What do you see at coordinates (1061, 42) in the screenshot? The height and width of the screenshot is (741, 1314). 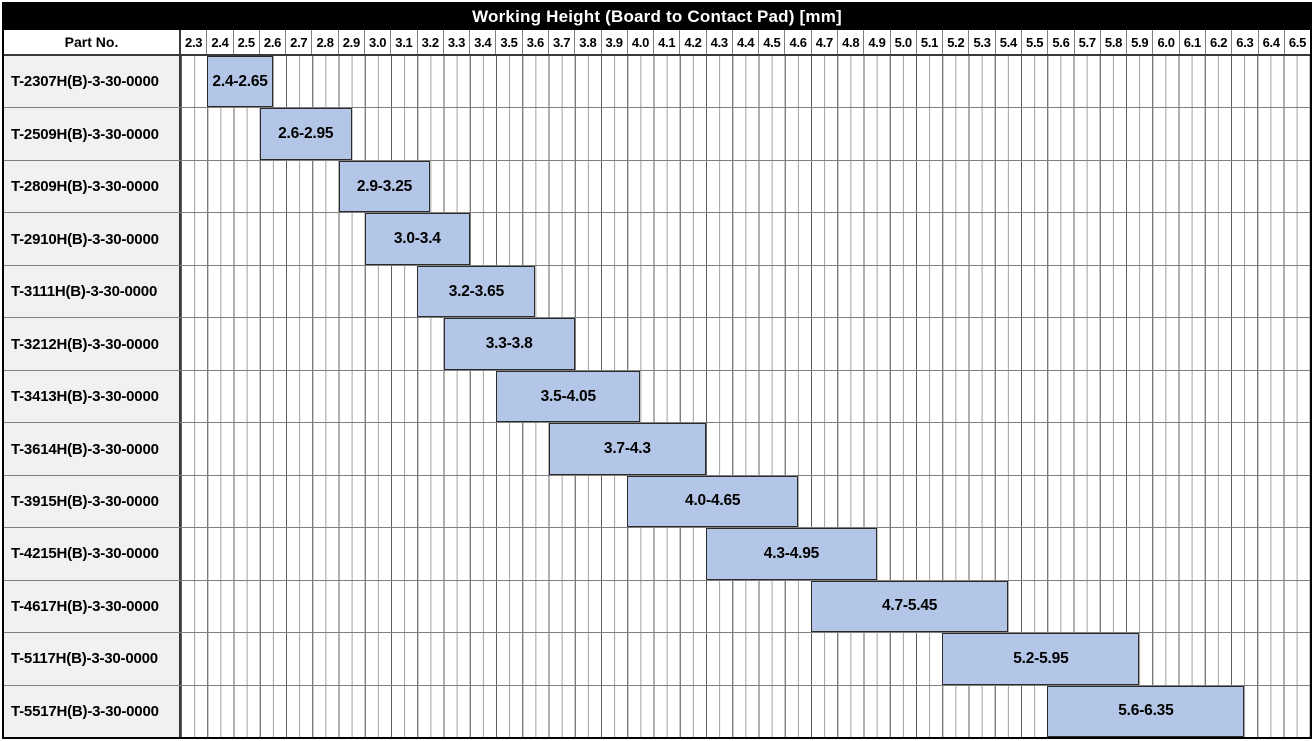 I see `axis-tick: 5.6` at bounding box center [1061, 42].